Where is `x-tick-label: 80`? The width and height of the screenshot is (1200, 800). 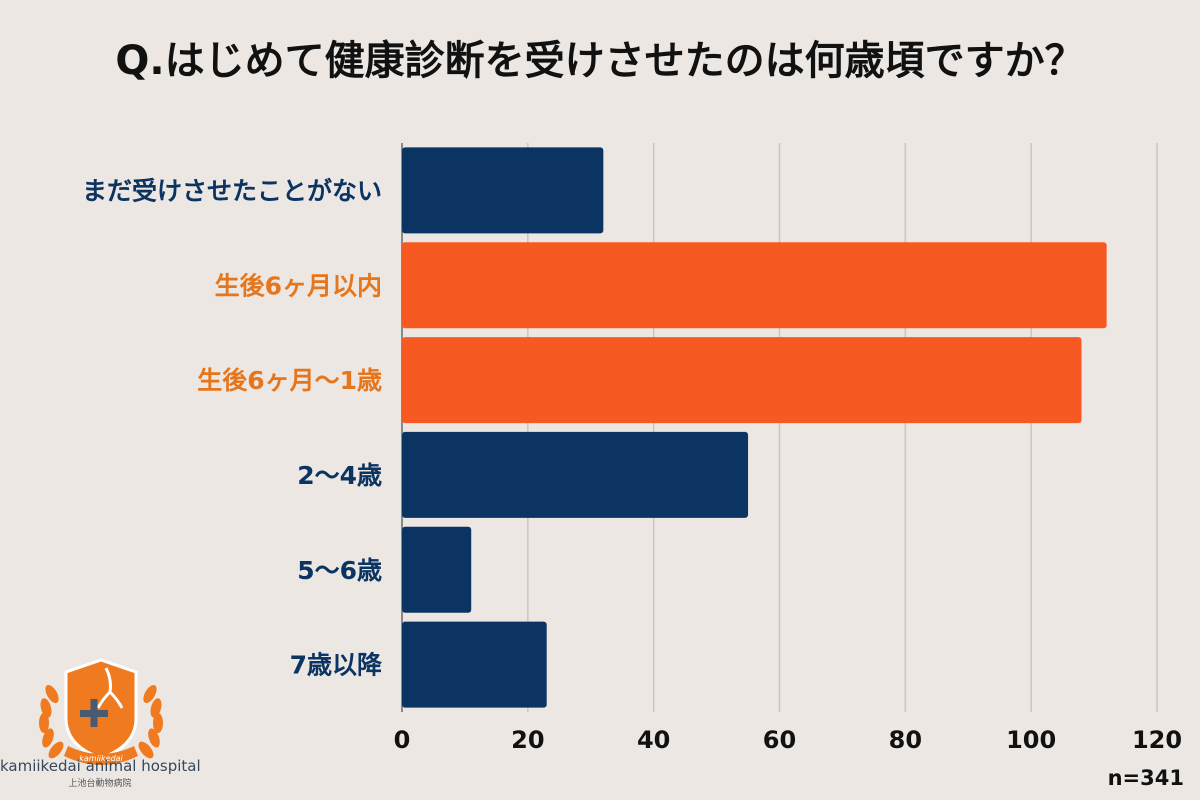
x-tick-label: 80 is located at coordinates (905, 740).